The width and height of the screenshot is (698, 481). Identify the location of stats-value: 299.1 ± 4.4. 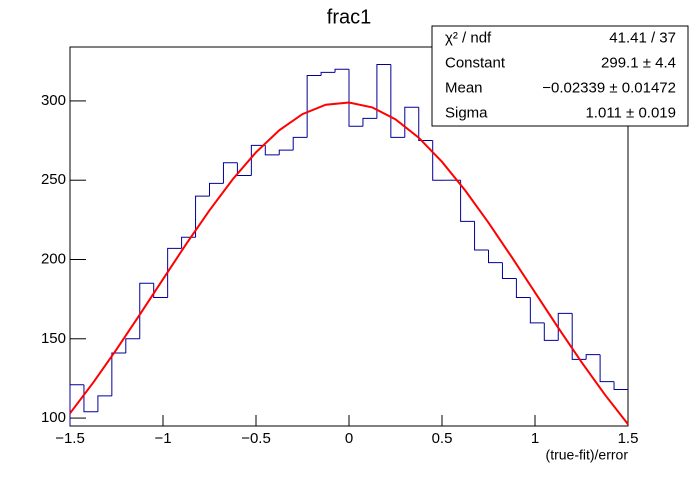
(638, 62).